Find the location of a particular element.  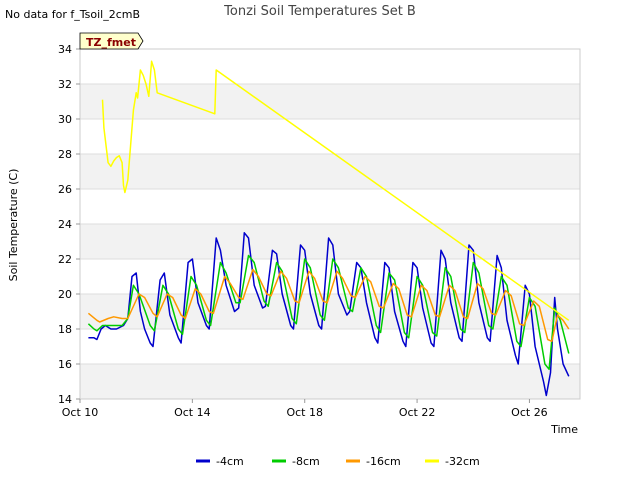

chart-title: Tonzi Soil Temperatures Set B is located at coordinates (319, 11).